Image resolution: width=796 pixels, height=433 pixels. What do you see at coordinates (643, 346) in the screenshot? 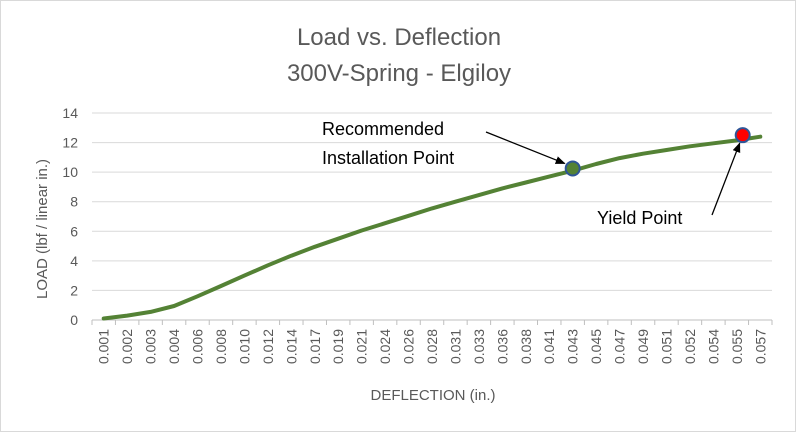
I see `x-tick-label: 0.049` at bounding box center [643, 346].